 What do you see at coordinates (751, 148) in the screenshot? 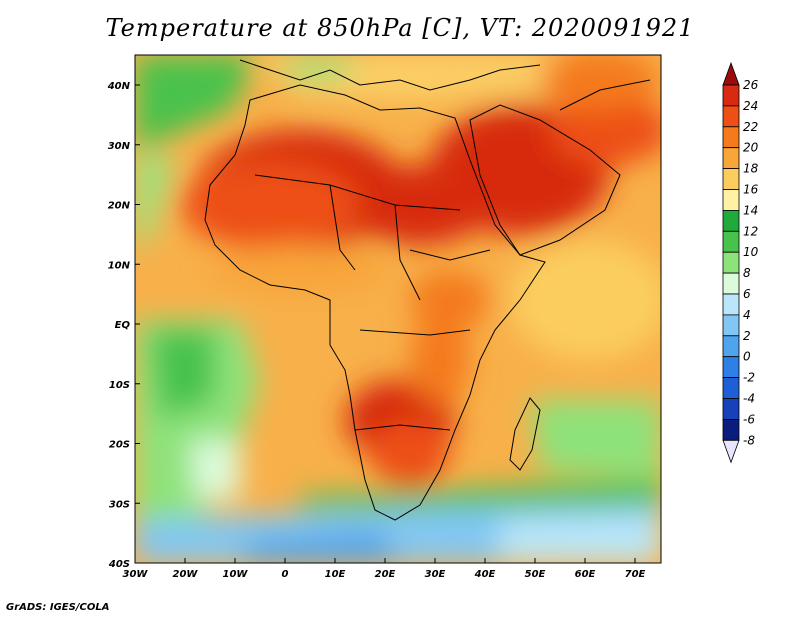
I see `colorbar-label: 20` at bounding box center [751, 148].